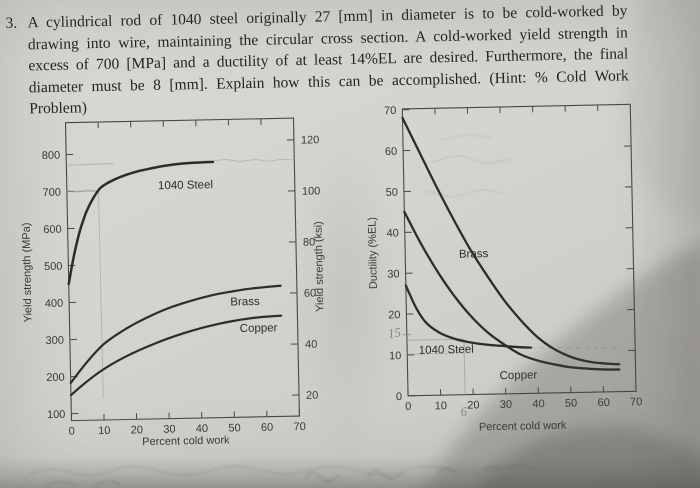  What do you see at coordinates (390, 111) in the screenshot?
I see `y-tick-label: 70` at bounding box center [390, 111].